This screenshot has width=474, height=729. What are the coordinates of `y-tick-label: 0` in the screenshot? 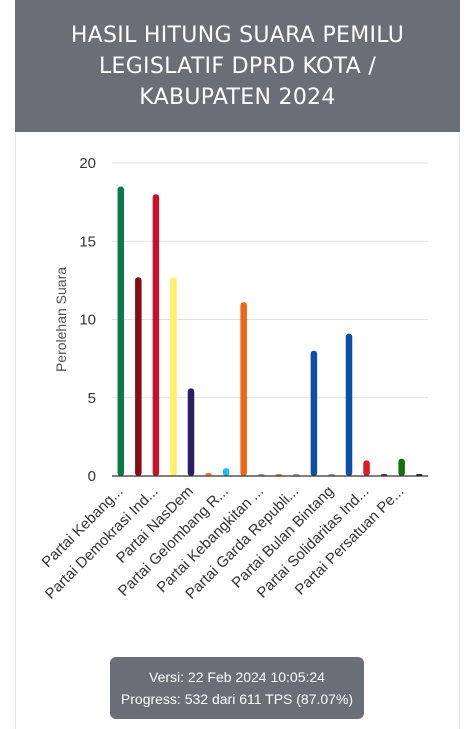 It's located at (92, 476).